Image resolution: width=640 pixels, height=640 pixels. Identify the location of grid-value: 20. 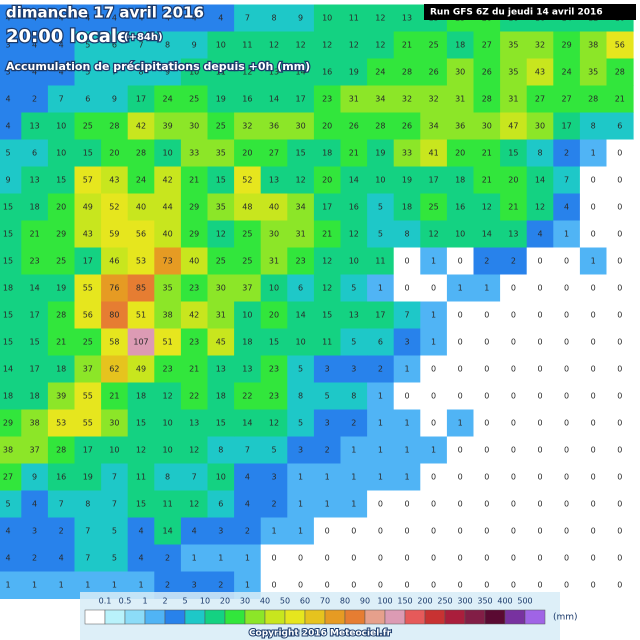
(61, 207).